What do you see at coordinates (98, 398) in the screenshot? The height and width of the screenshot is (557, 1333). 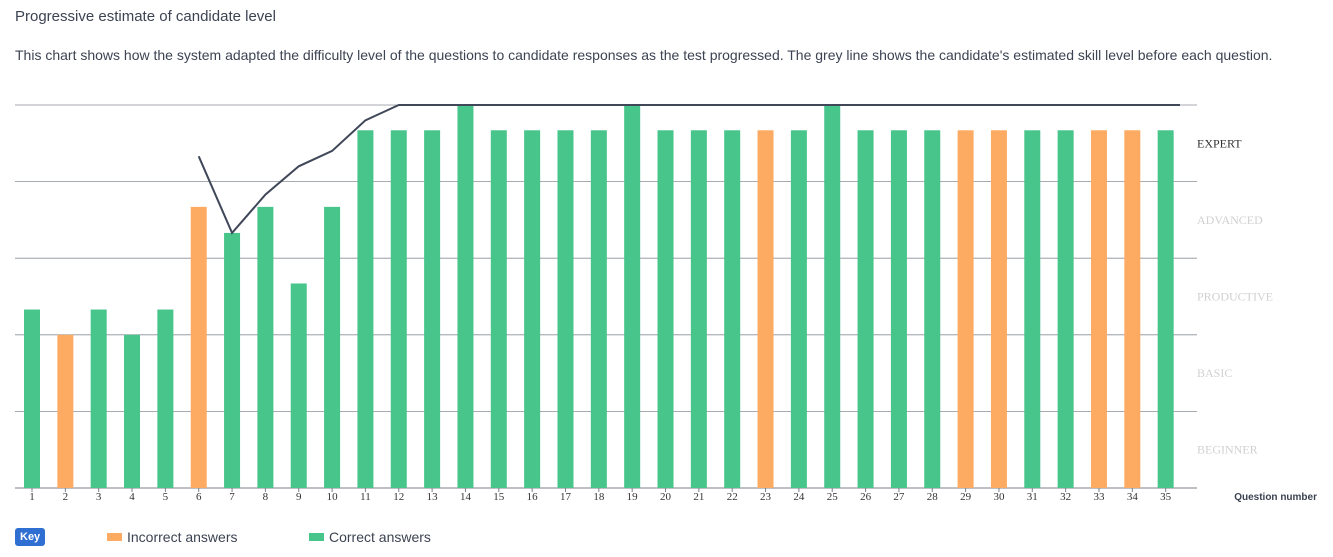 I see `bar-q3` at bounding box center [98, 398].